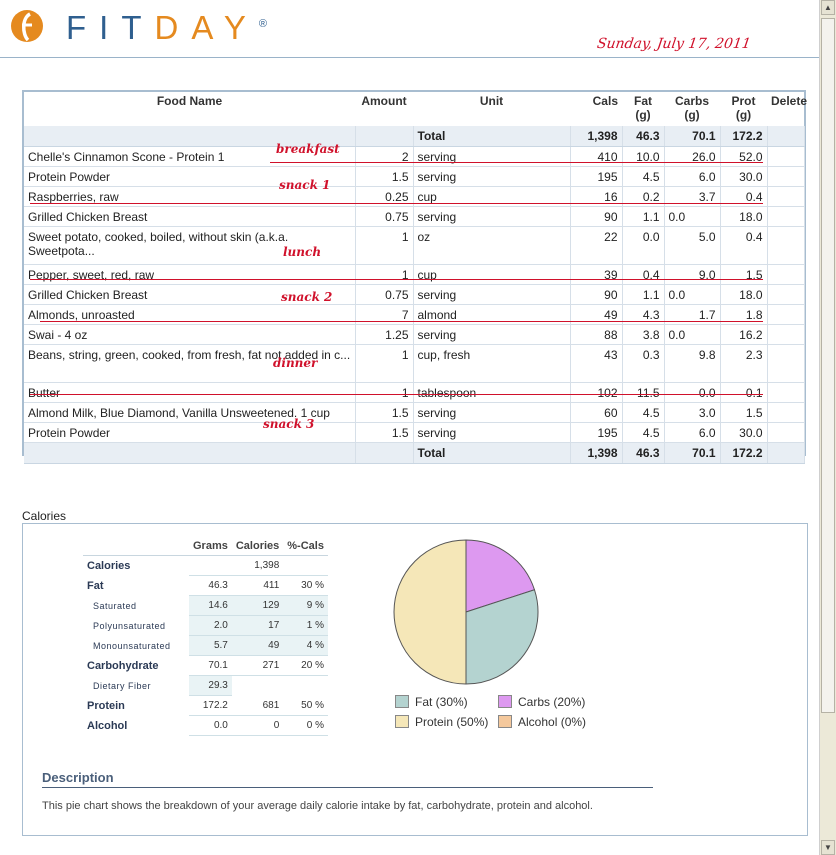  What do you see at coordinates (289, 424) in the screenshot?
I see `annotation-snack-3: snack 3` at bounding box center [289, 424].